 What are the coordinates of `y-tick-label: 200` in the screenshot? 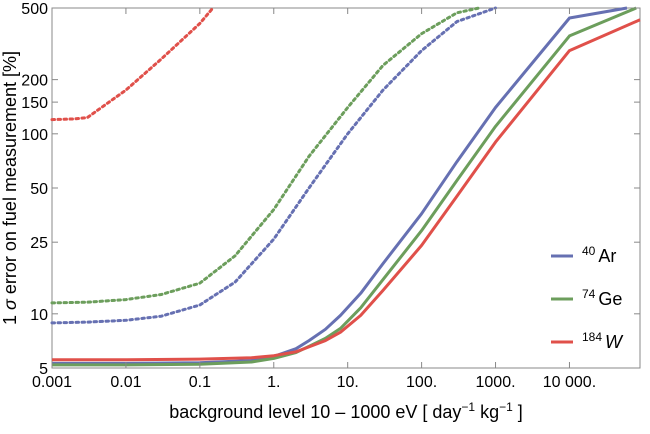 It's located at (34, 81).